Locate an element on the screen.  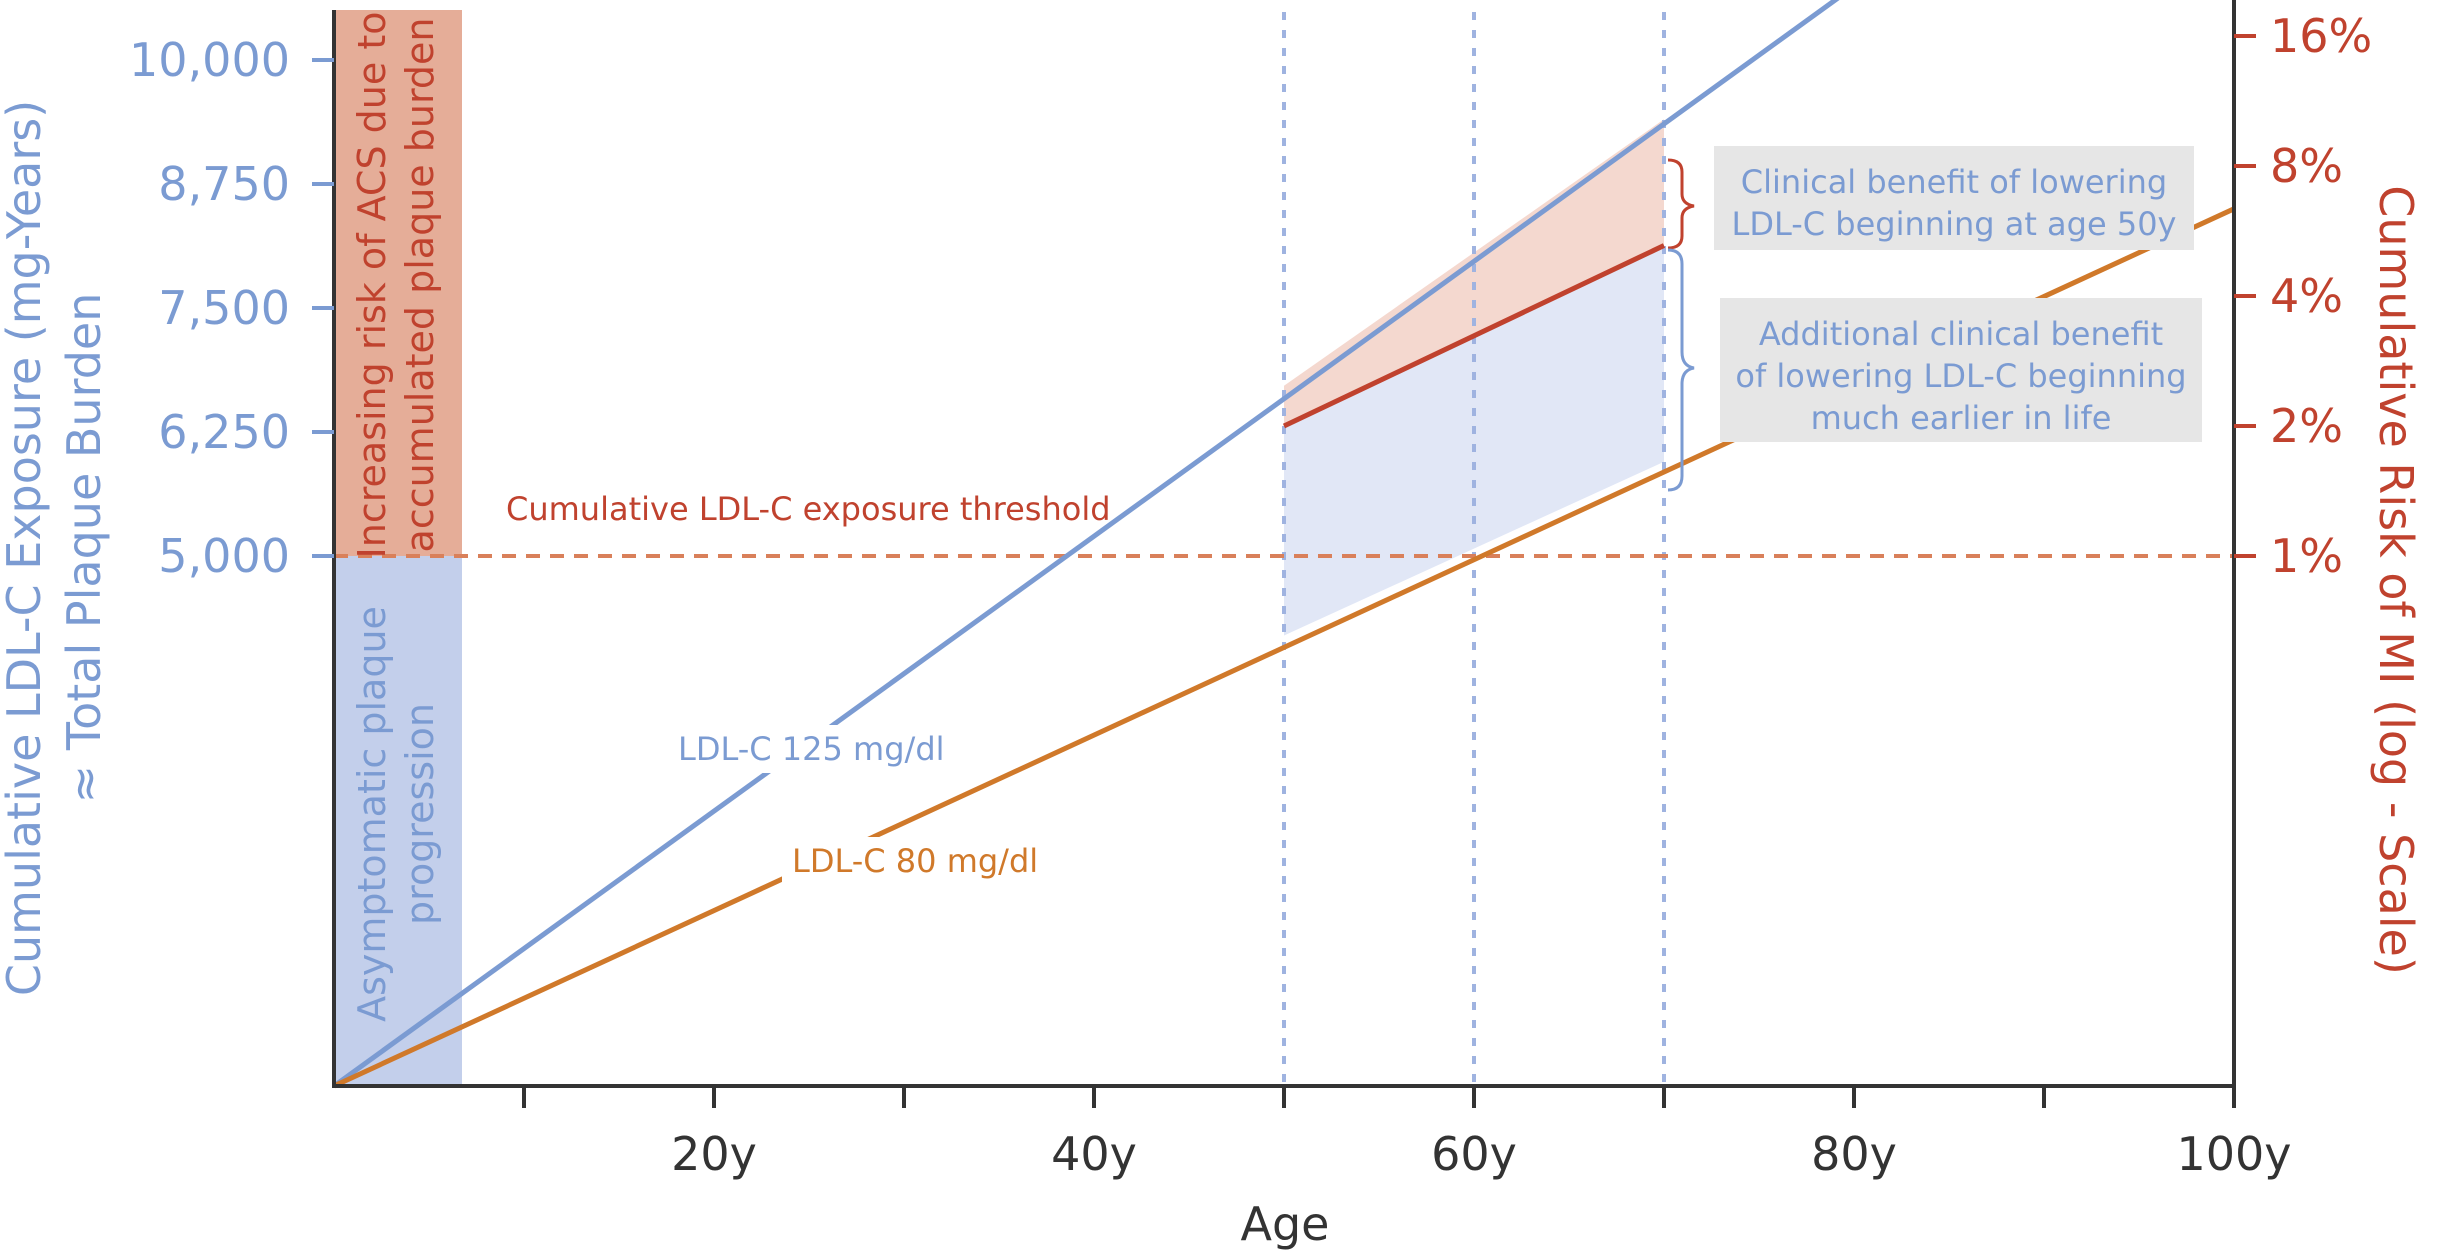
box-benefit-early-line1: Additional clinical benefit is located at coordinates (1961, 334).